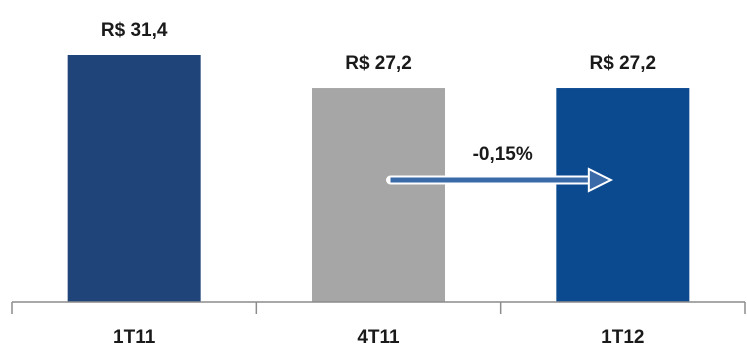 This screenshot has height=350, width=747. What do you see at coordinates (623, 63) in the screenshot?
I see `data-label-1t12: R$ 27,2` at bounding box center [623, 63].